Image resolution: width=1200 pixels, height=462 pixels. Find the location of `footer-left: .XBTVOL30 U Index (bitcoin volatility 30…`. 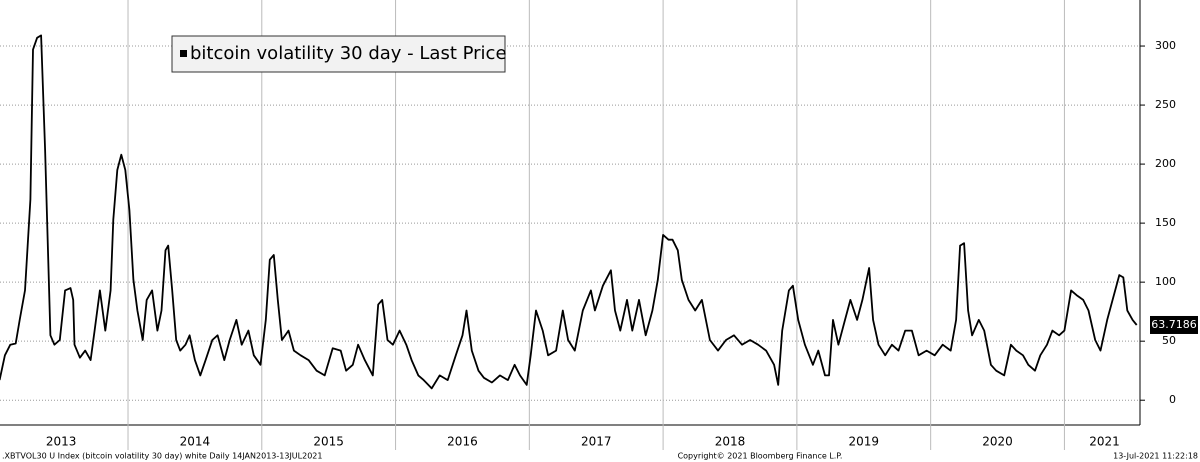

footer-left: .XBTVOL30 U Index (bitcoin volatility 30… is located at coordinates (162, 456).